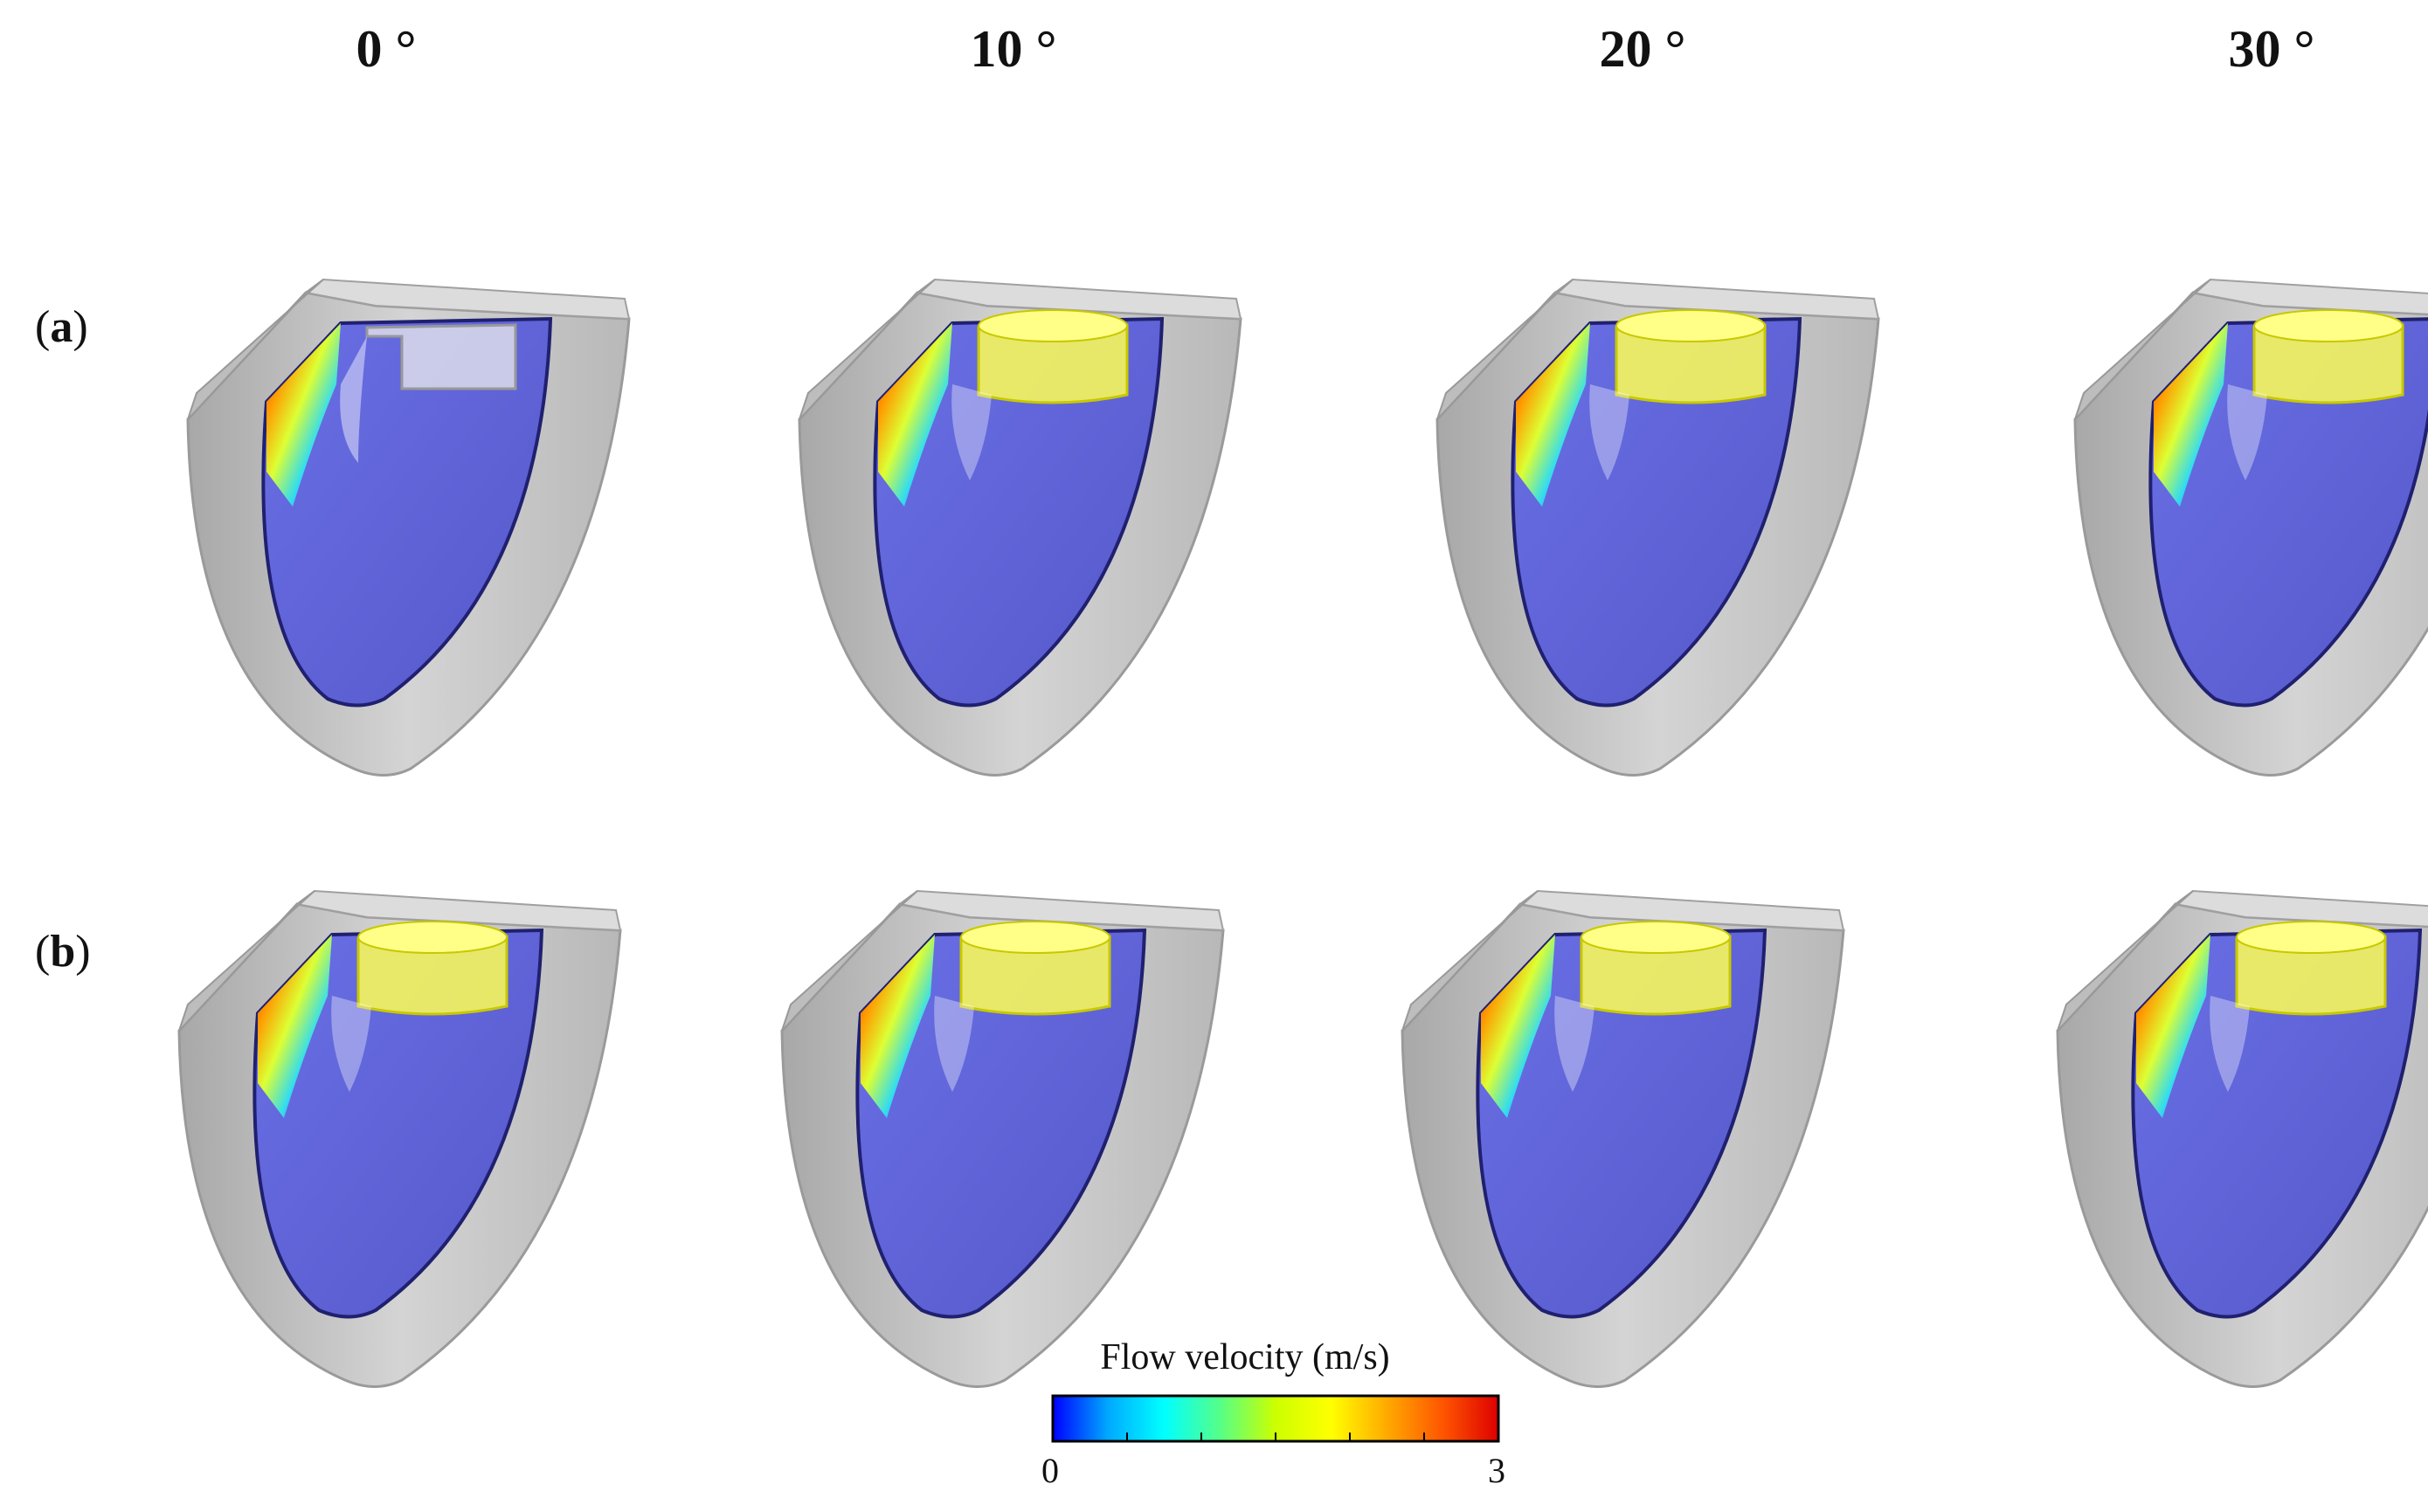 This screenshot has height=1512, width=2428. Describe the element at coordinates (1245, 1357) in the screenshot. I see `colorbar-title: Flow velocity (m/s)` at that location.